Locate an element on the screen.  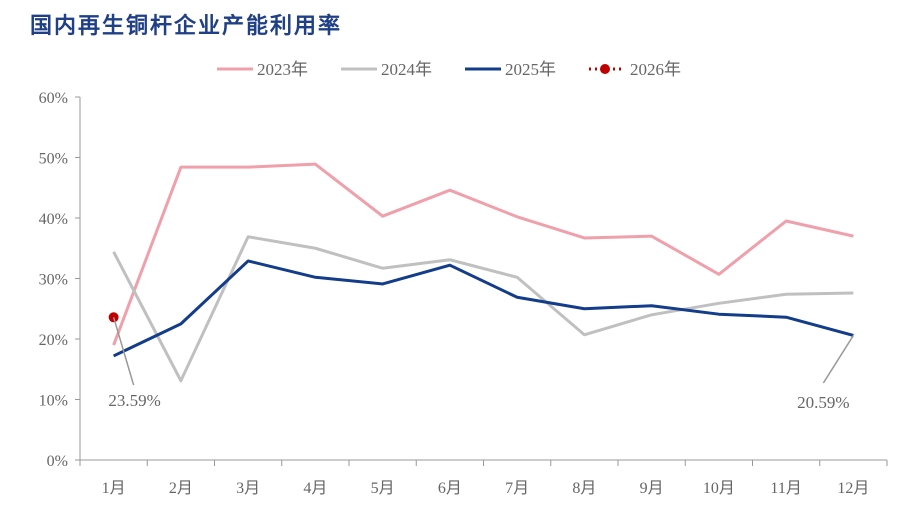
legend-label: 2025年 is located at coordinates (530, 69).